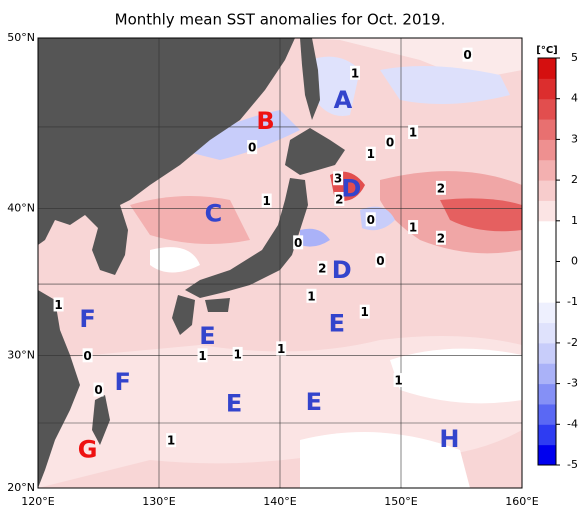  What do you see at coordinates (400, 501) in the screenshot?
I see `lon-tick-label: 150°E` at bounding box center [400, 501].